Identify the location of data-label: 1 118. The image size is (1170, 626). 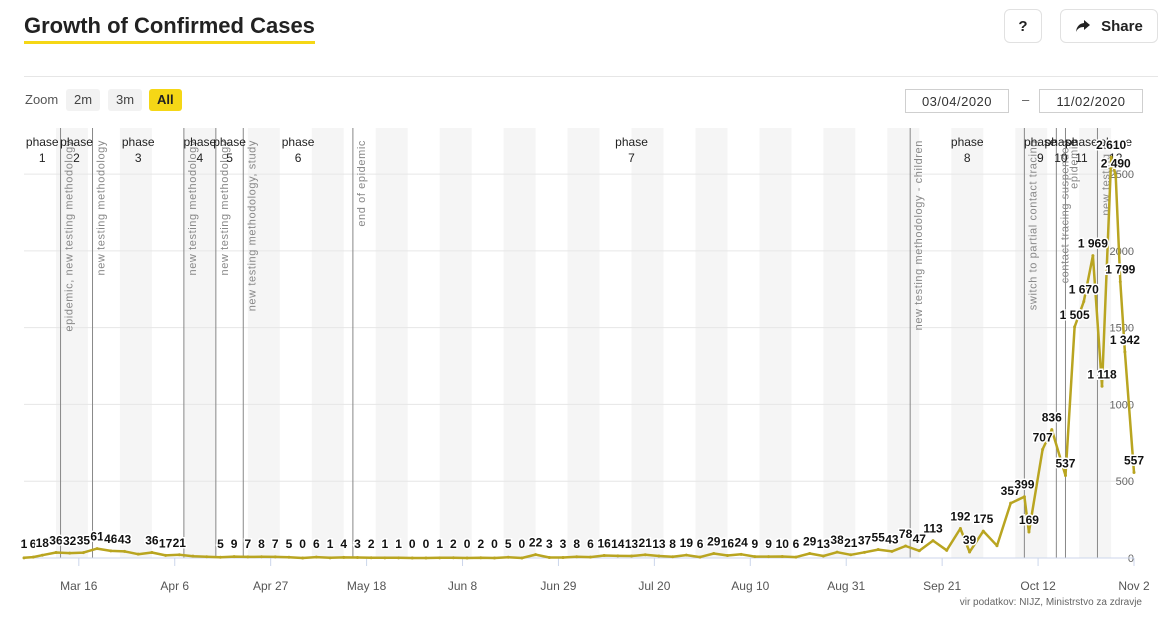
(1102, 374).